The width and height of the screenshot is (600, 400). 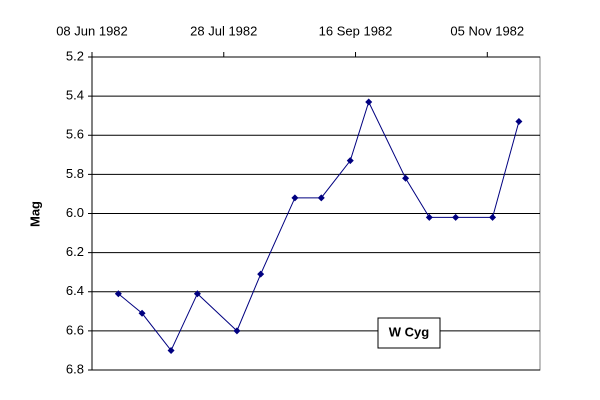 I want to click on y-tick-label: 6.2, so click(x=75, y=251).